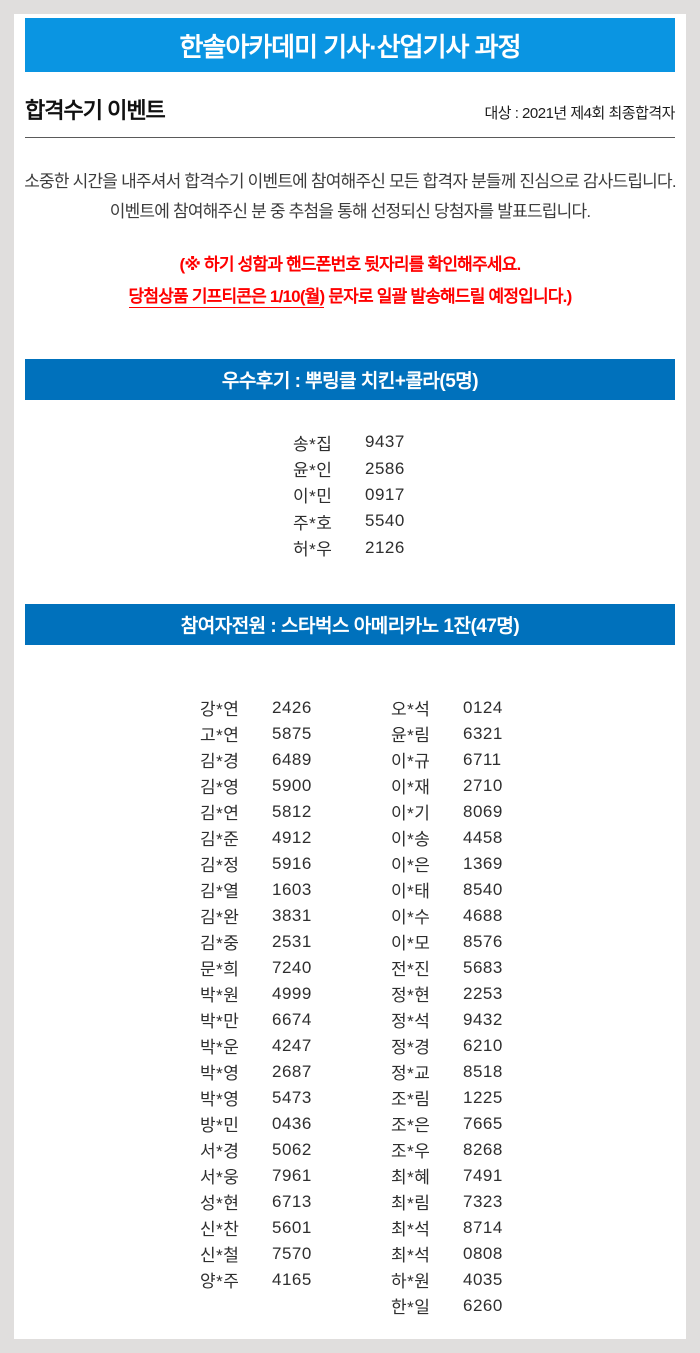 The image size is (700, 1353). What do you see at coordinates (579, 113) in the screenshot?
I see `target-label: 대상 : 2021년 제4회 최종합격자` at bounding box center [579, 113].